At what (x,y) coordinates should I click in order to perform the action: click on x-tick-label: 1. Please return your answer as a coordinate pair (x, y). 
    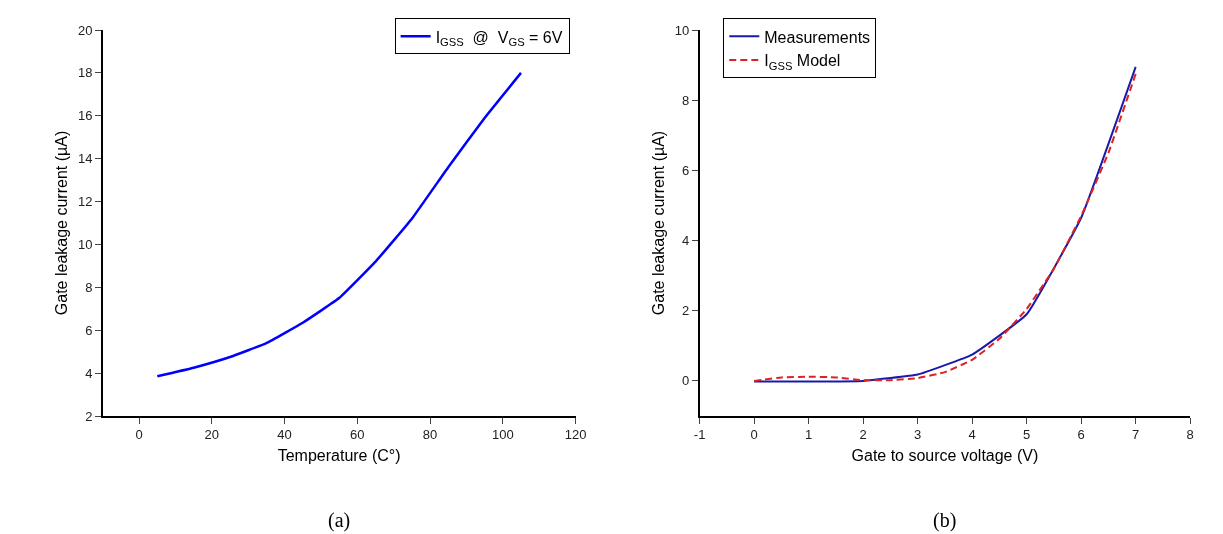
    Looking at the image, I should click on (809, 435).